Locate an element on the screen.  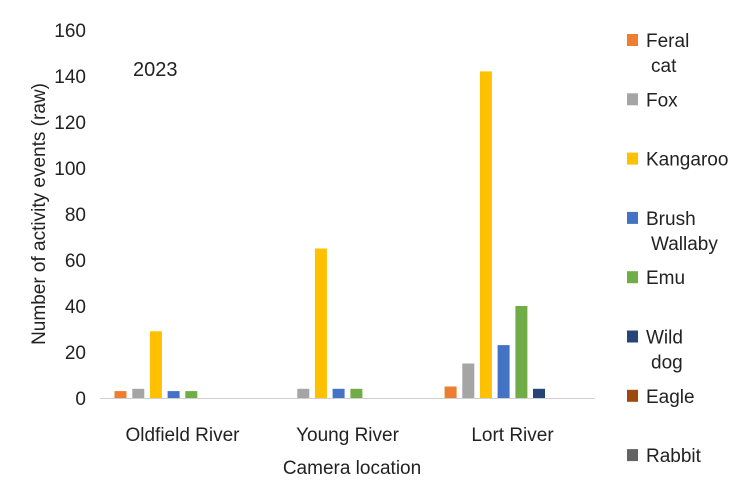
bar-kangaroo-oldfield-river is located at coordinates (155, 364).